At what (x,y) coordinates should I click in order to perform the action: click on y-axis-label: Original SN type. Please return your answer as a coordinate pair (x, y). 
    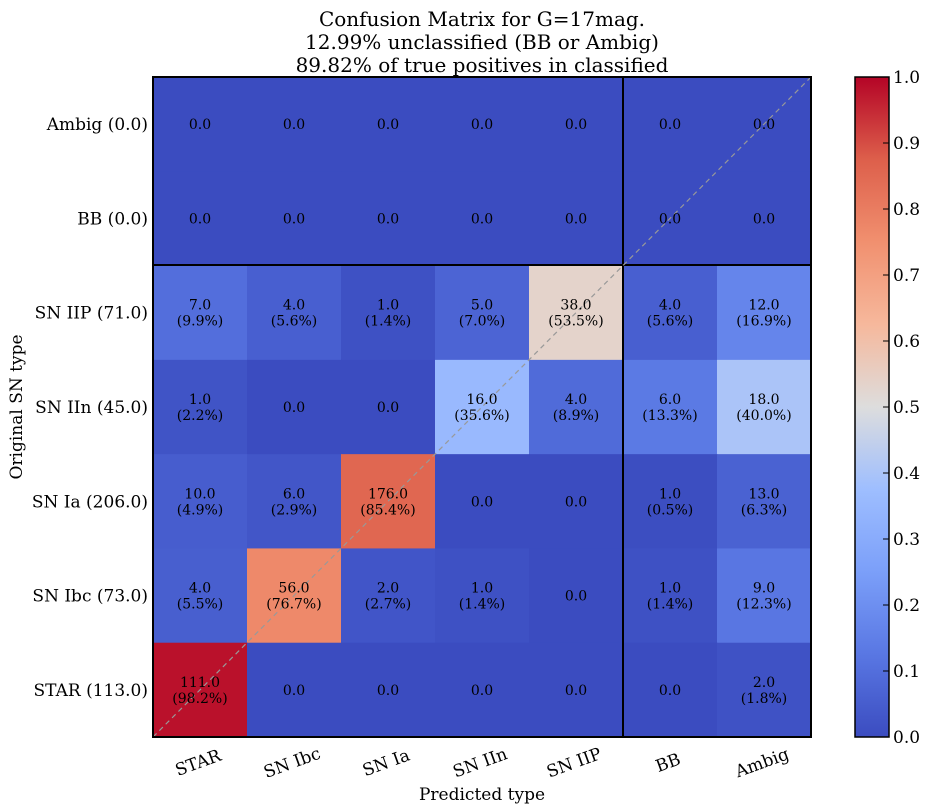
    Looking at the image, I should click on (17, 406).